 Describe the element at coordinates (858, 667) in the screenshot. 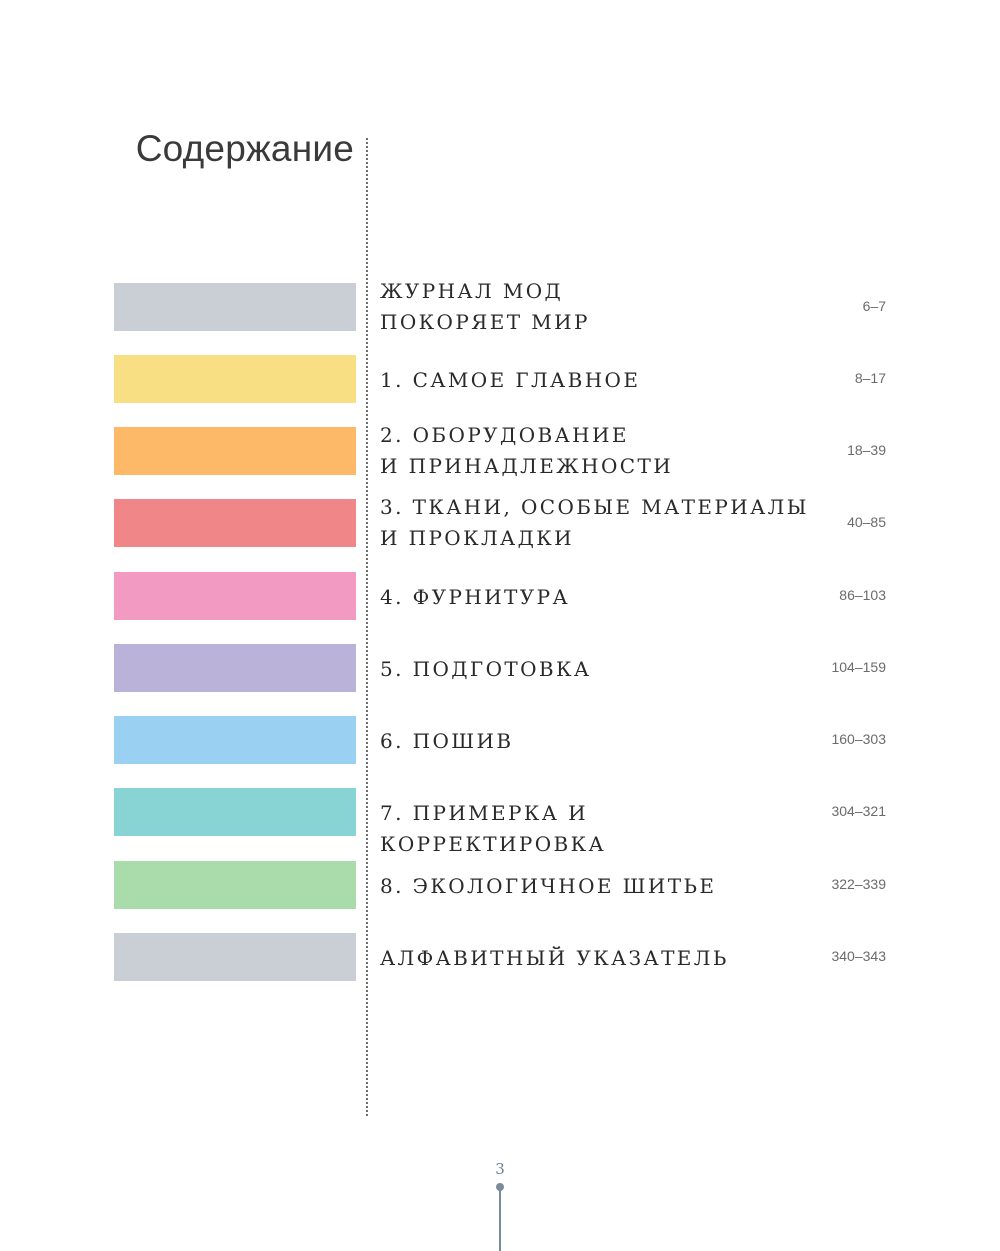

I see `chapter-page-range: 104–159` at that location.